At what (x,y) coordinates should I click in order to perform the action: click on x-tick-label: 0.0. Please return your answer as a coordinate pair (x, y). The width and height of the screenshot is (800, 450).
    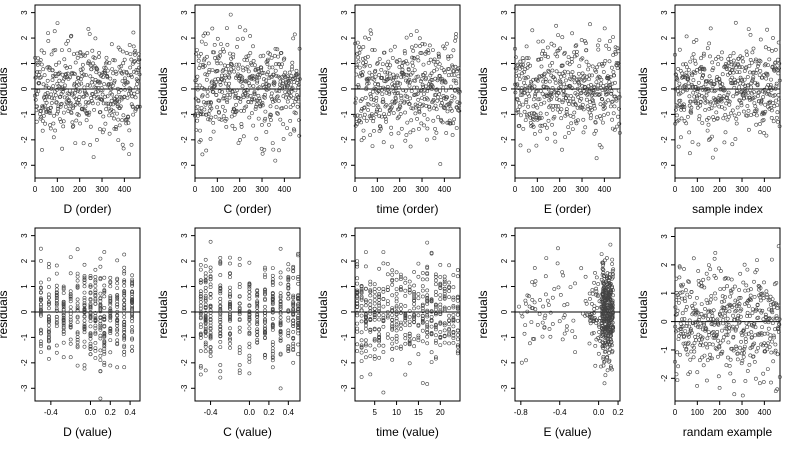
    Looking at the image, I should click on (250, 412).